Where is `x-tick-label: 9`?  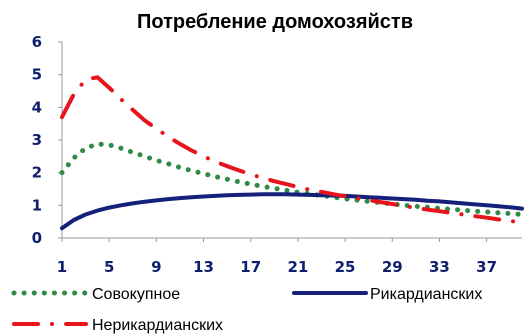 x-tick-label: 9 is located at coordinates (156, 267).